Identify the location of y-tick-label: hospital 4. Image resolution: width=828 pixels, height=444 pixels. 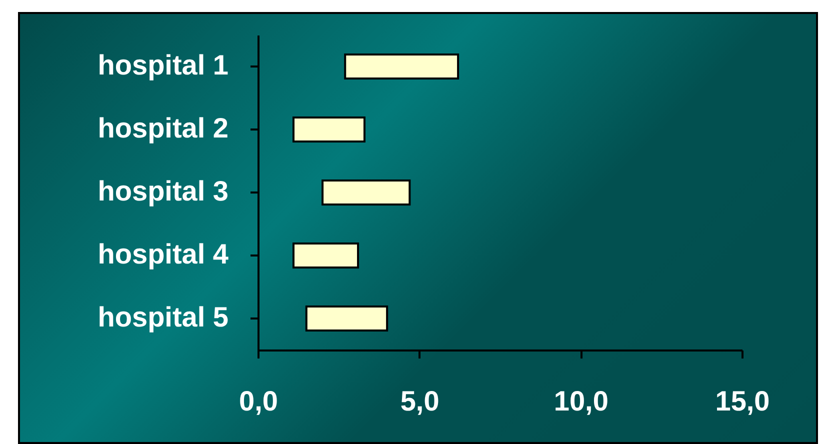
(163, 254).